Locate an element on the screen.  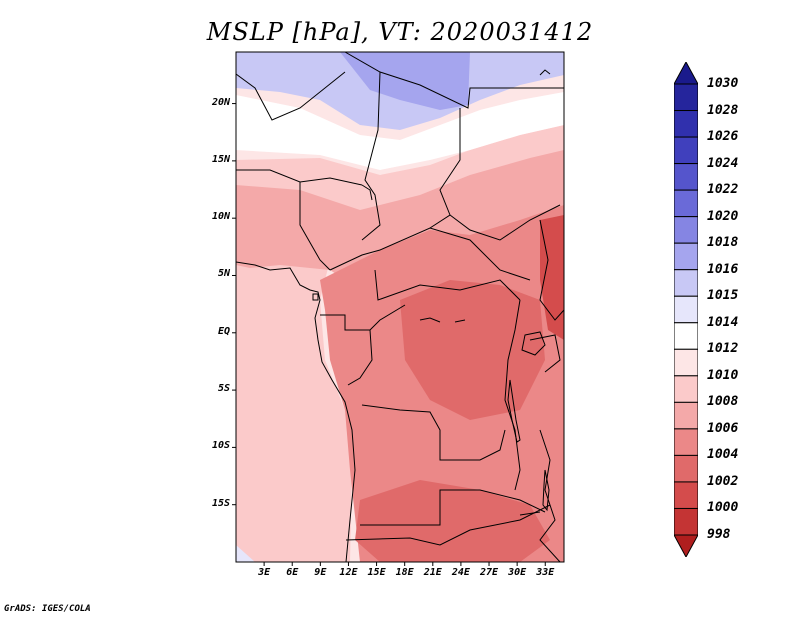
legend-value: 1004 is located at coordinates (723, 455).